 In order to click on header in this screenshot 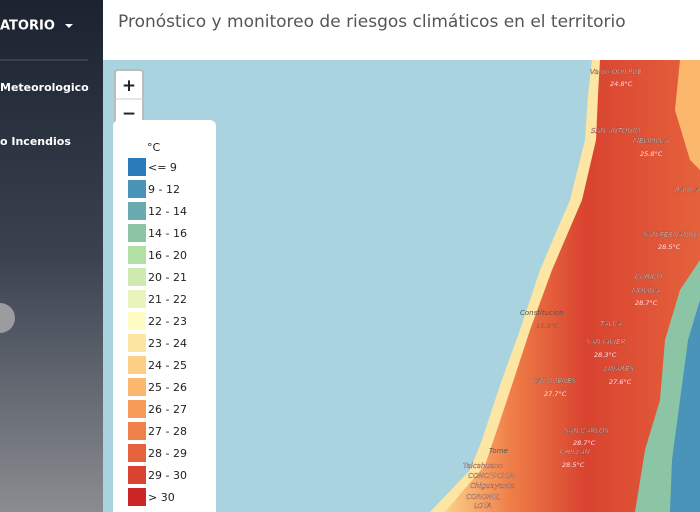, I will do `click(401, 30)`.